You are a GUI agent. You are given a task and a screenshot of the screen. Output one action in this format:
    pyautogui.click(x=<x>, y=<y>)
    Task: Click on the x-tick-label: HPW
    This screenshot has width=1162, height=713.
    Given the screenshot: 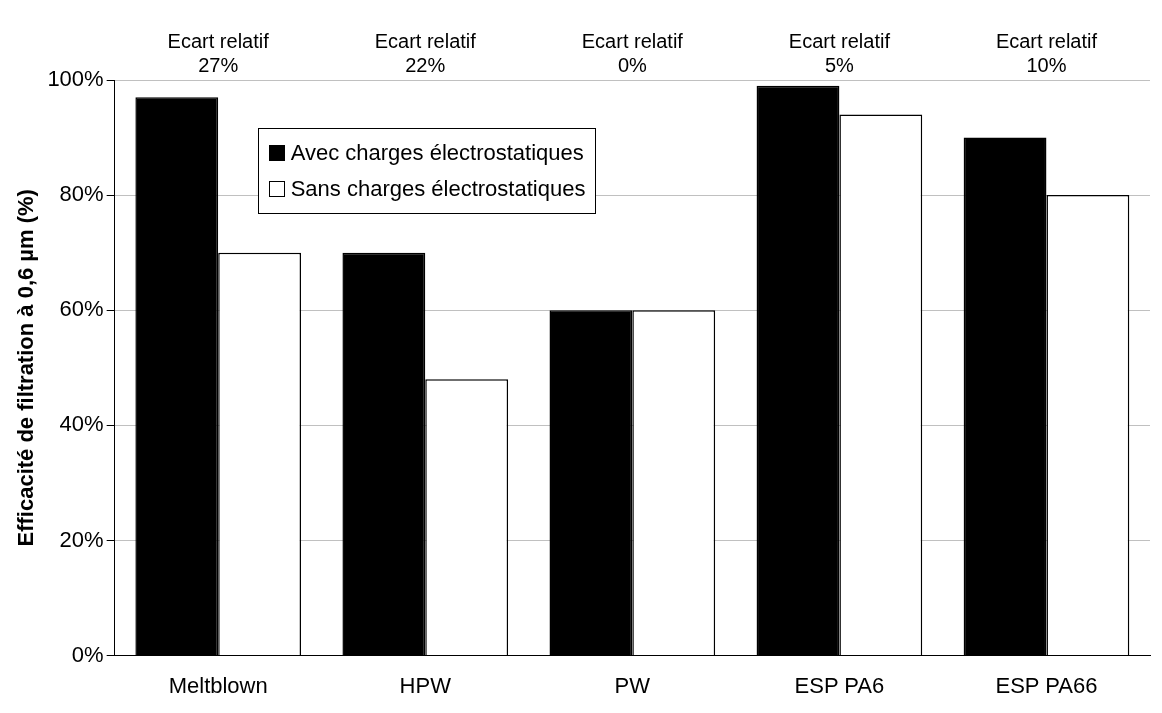 What is the action you would take?
    pyautogui.click(x=425, y=685)
    